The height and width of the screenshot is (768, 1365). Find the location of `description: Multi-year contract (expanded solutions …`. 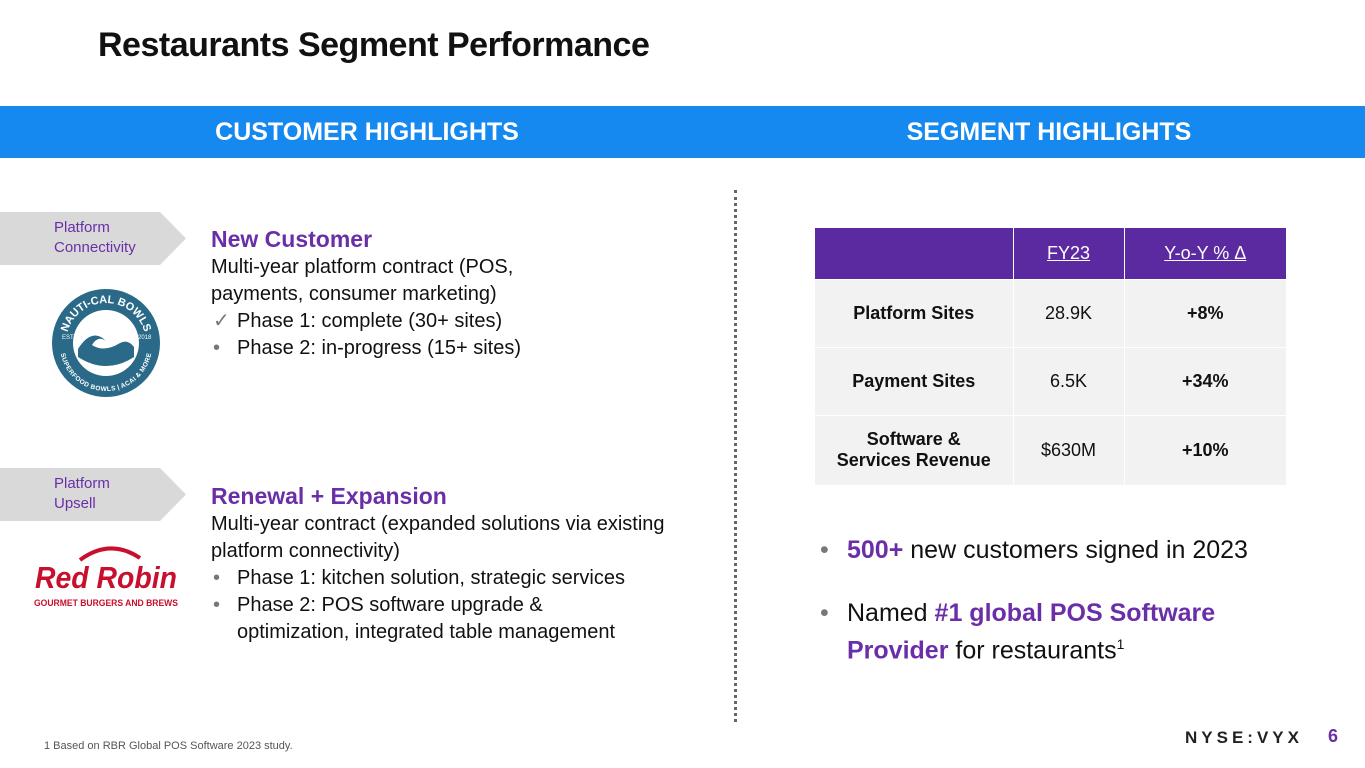

description: Multi-year contract (expanded solutions … is located at coordinates (438, 537).